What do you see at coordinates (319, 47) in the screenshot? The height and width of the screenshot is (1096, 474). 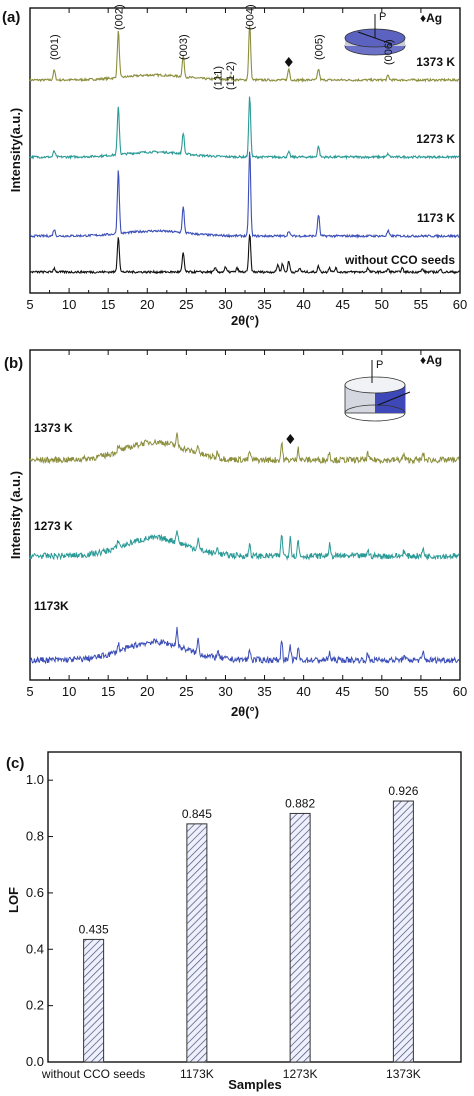 I see `peak-label: (005)` at bounding box center [319, 47].